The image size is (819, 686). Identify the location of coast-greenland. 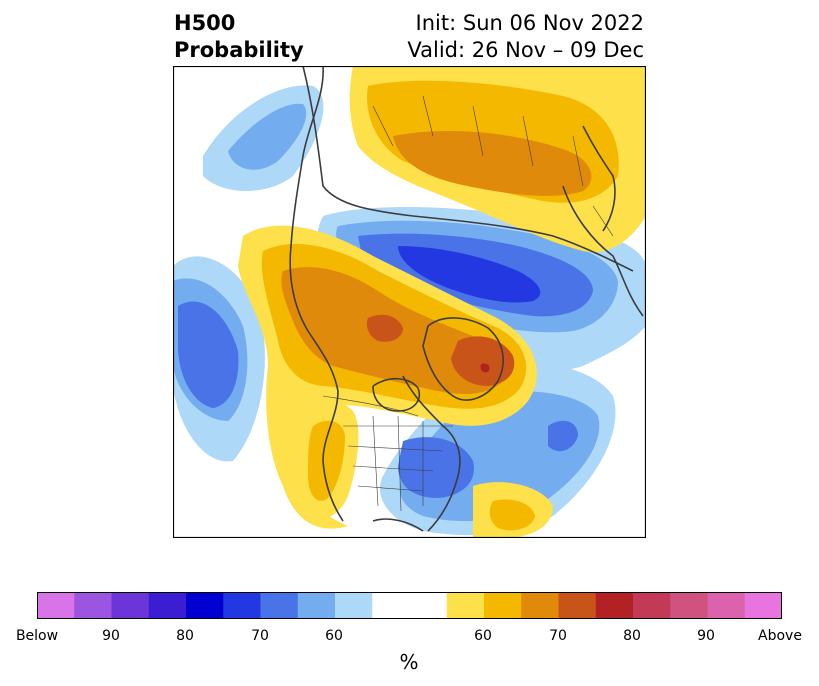
(463, 359).